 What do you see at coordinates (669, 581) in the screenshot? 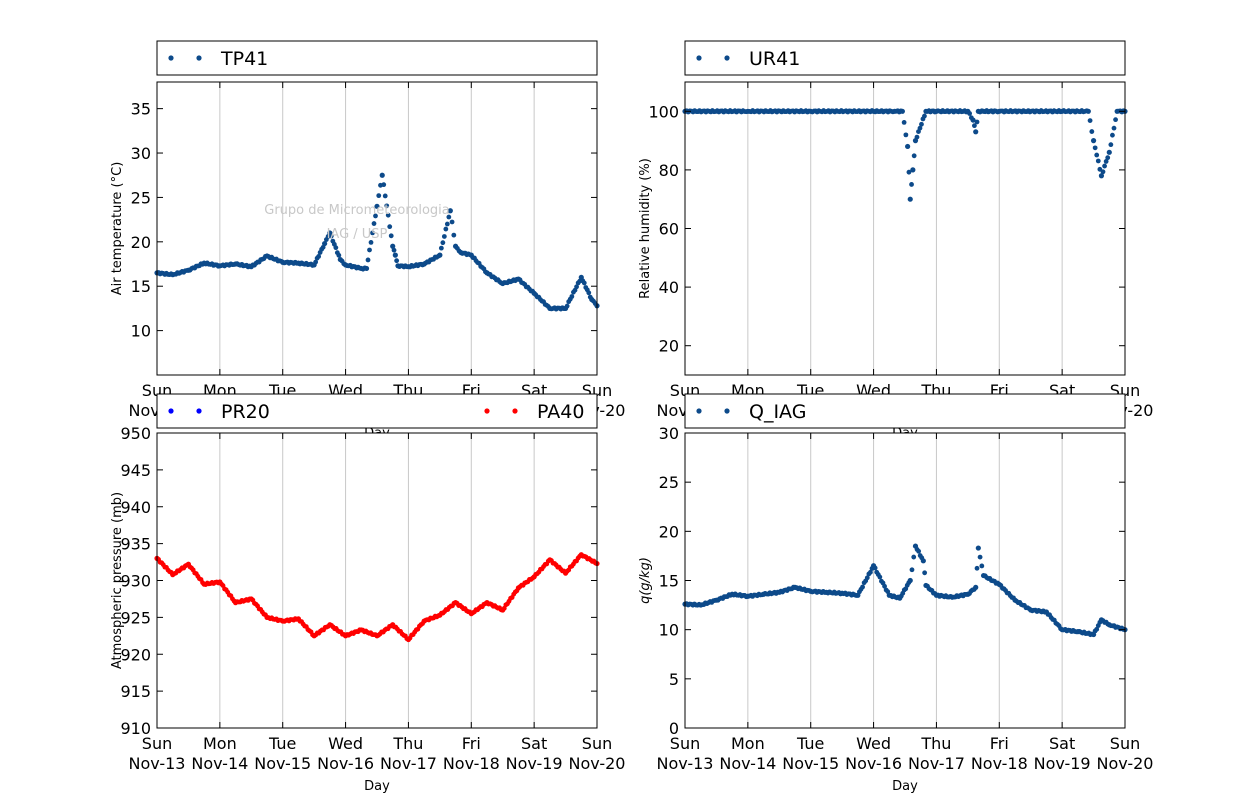
I see `y-tick-label: 15` at bounding box center [669, 581].